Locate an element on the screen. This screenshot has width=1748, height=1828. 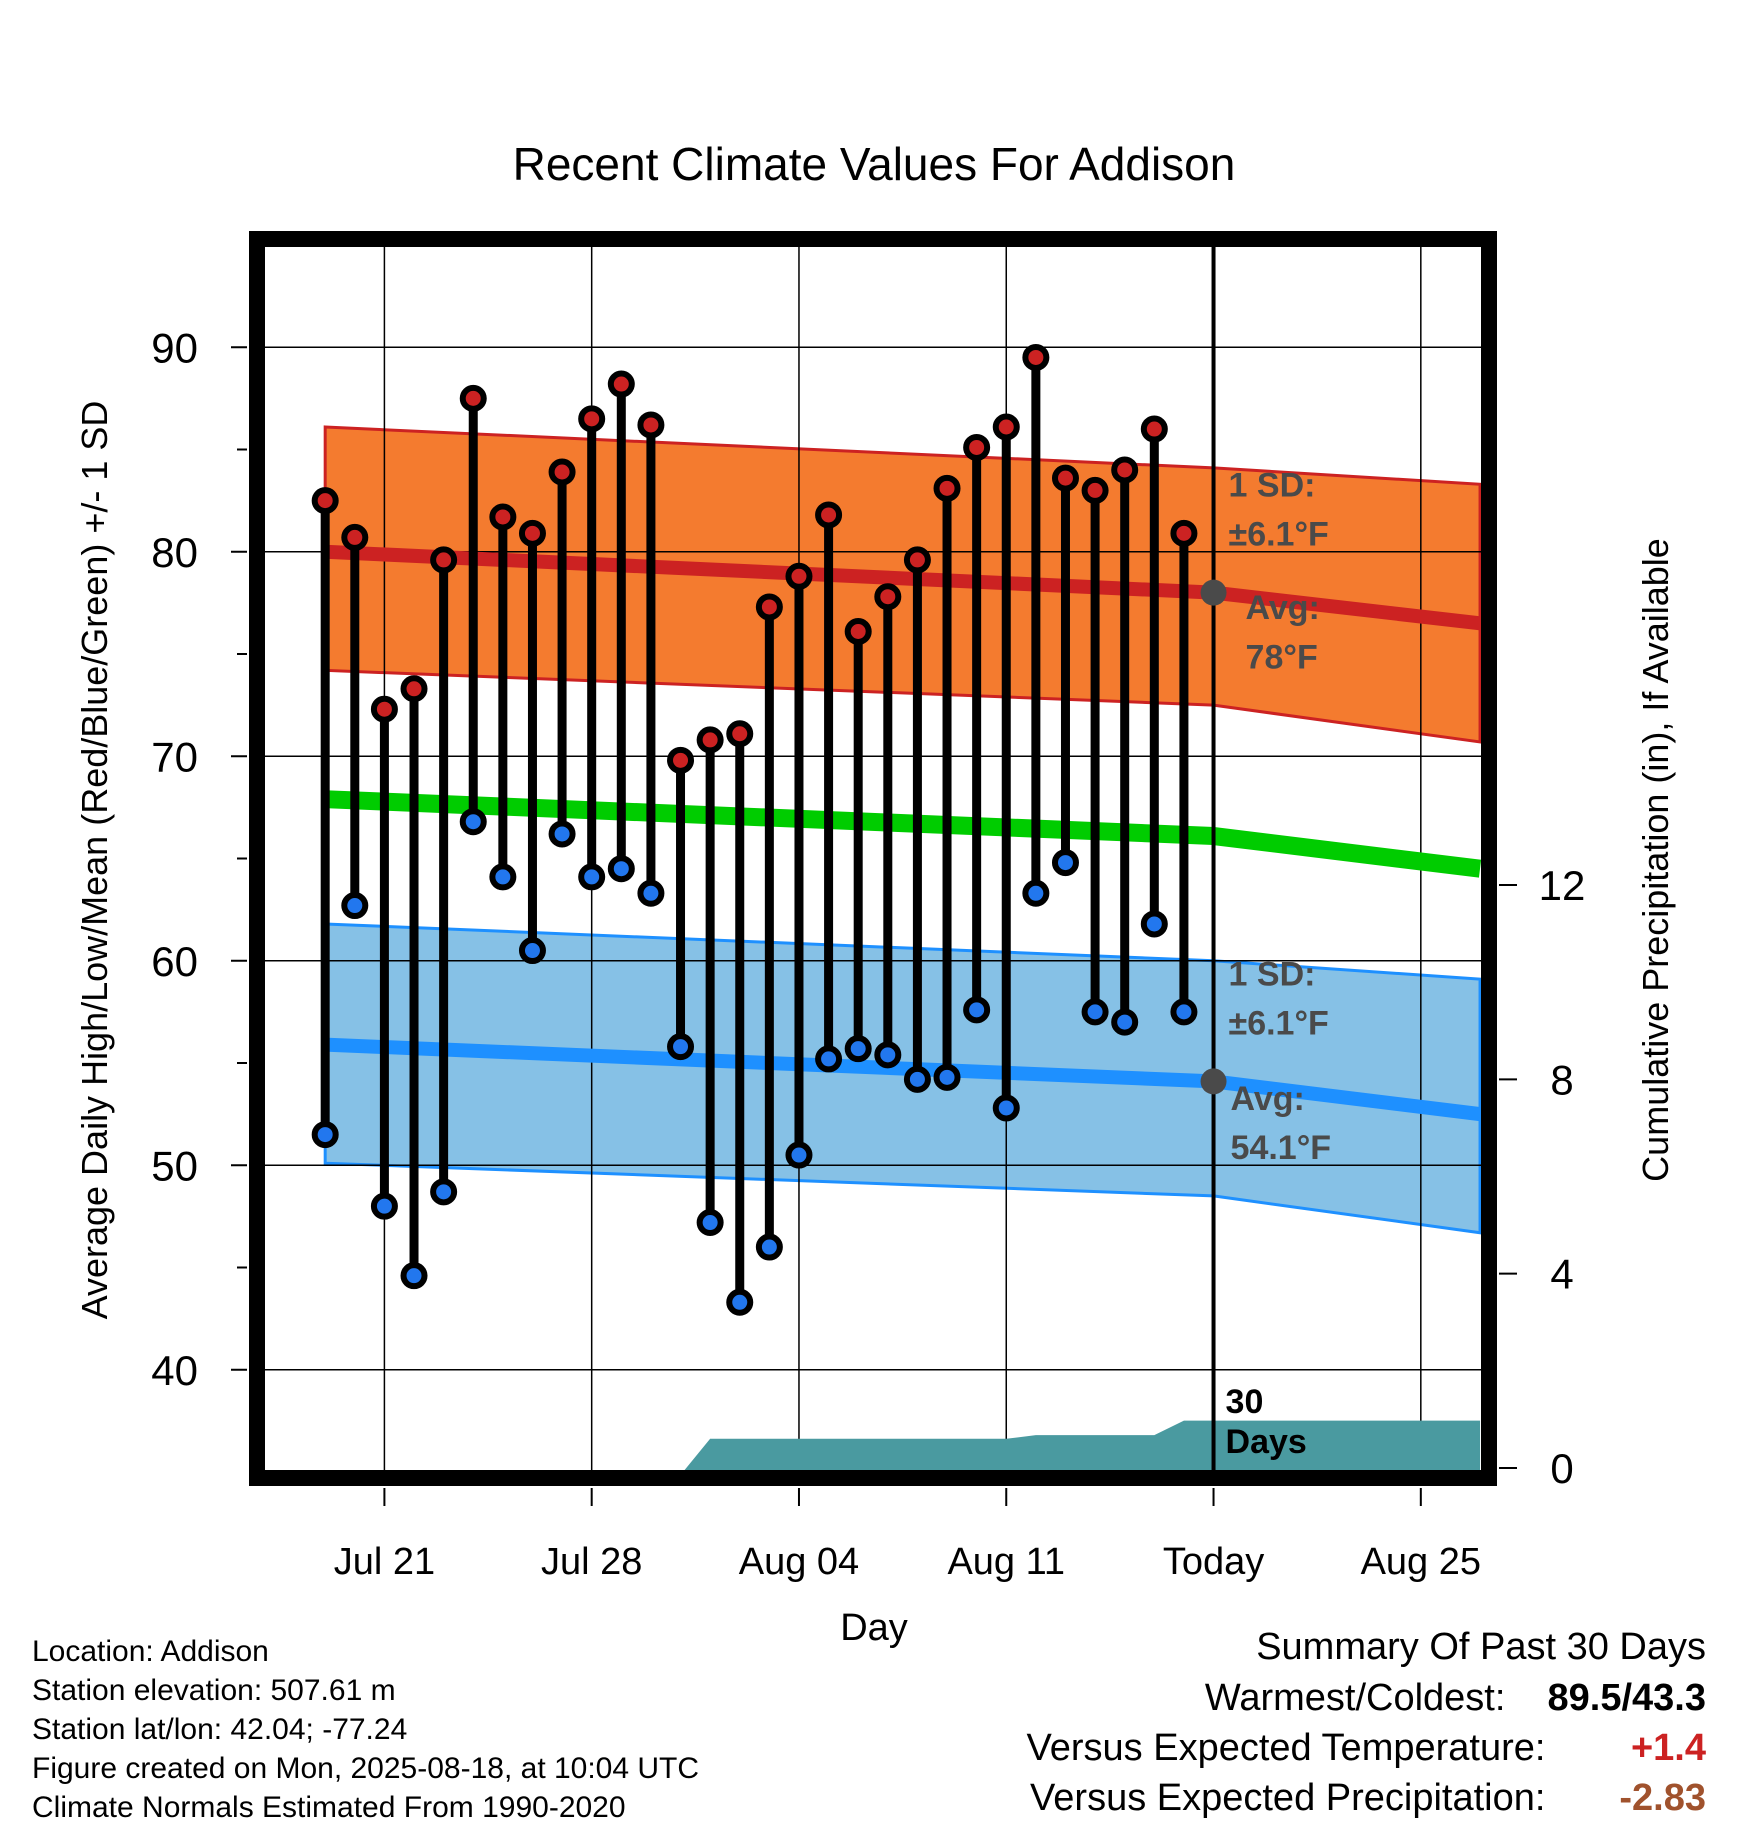
y-tick-label: 40 is located at coordinates (174, 1370).